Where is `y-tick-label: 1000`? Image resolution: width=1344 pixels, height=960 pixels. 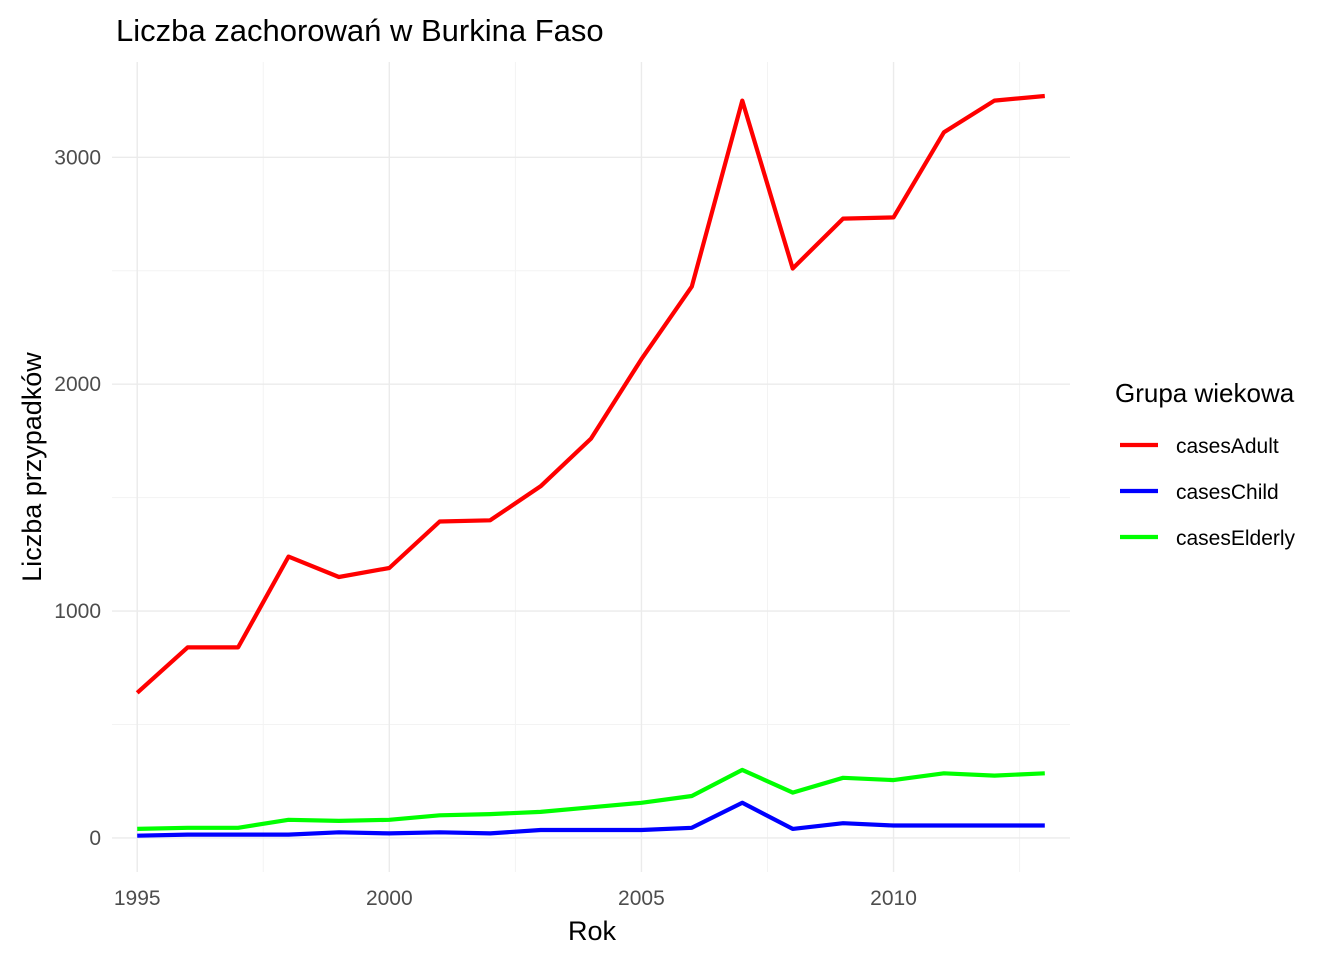
y-tick-label: 1000 is located at coordinates (77, 611).